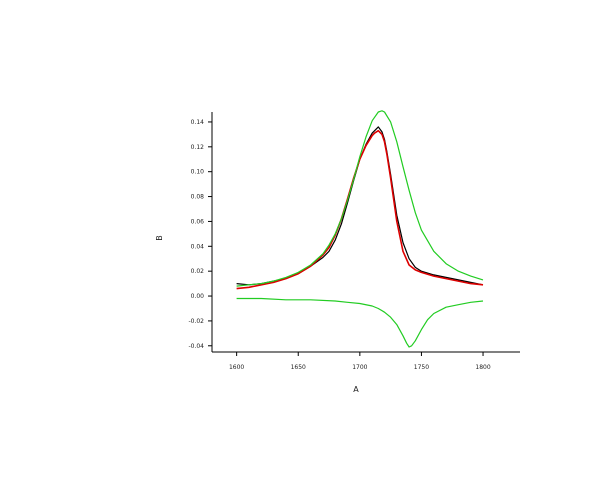 Image resolution: width=592 pixels, height=494 pixels. What do you see at coordinates (159, 238) in the screenshot?
I see `y-axis-label: B` at bounding box center [159, 238].